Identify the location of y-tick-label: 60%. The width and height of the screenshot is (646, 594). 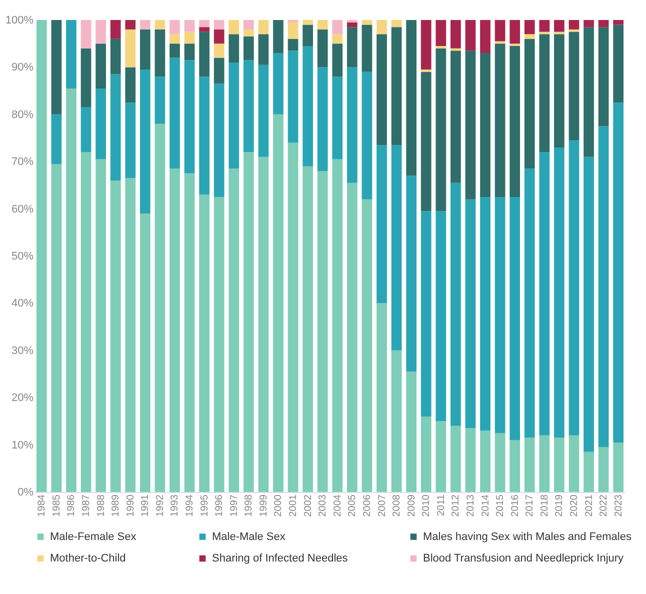
(22, 209).